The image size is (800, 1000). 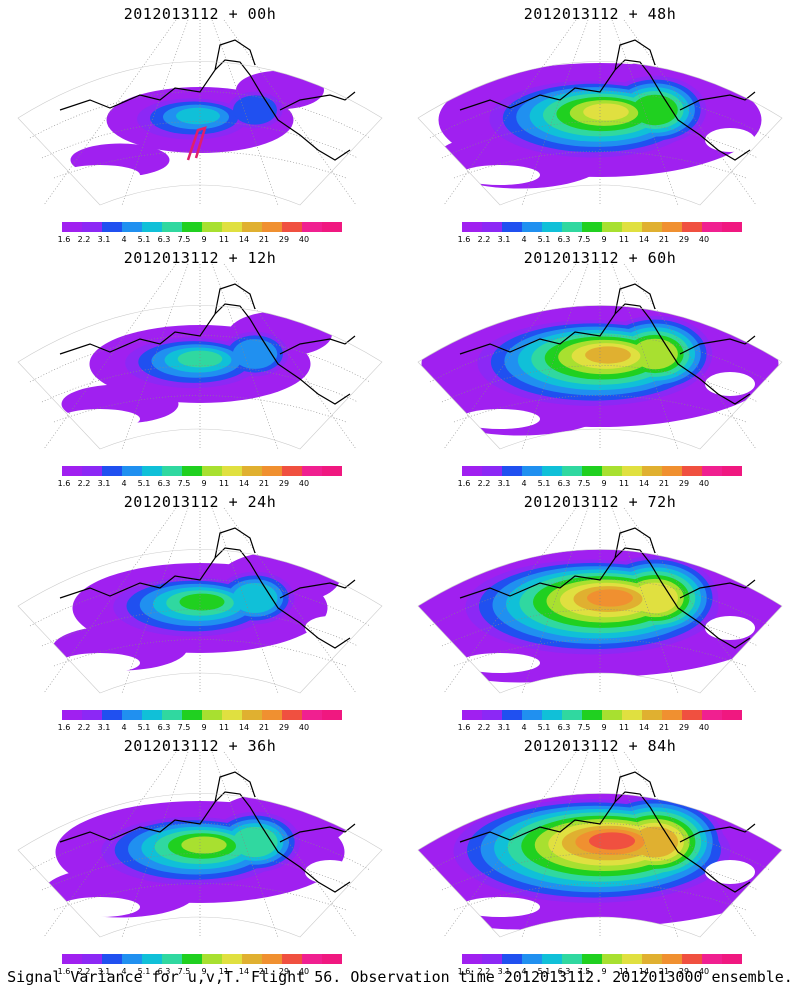 What do you see at coordinates (196, 143) in the screenshot?
I see `flight-track` at bounding box center [196, 143].